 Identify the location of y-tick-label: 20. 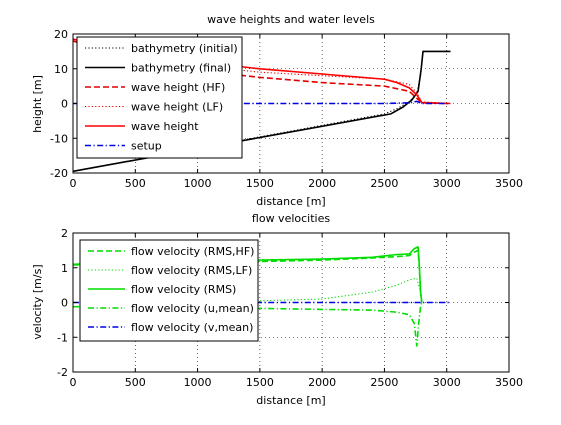
(61, 34).